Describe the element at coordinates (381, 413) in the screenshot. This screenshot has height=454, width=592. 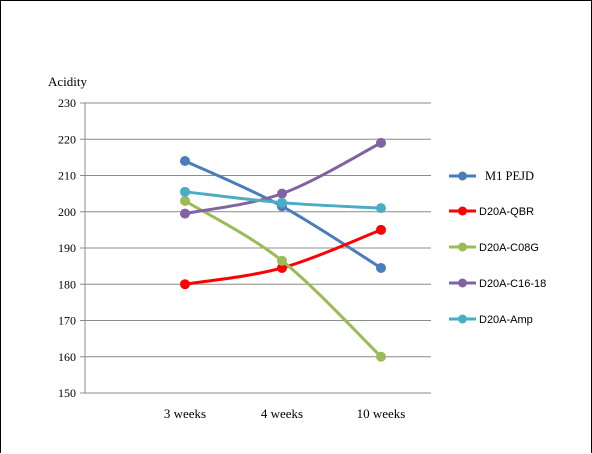
I see `x-tick-label-2: 10 weeks` at that location.